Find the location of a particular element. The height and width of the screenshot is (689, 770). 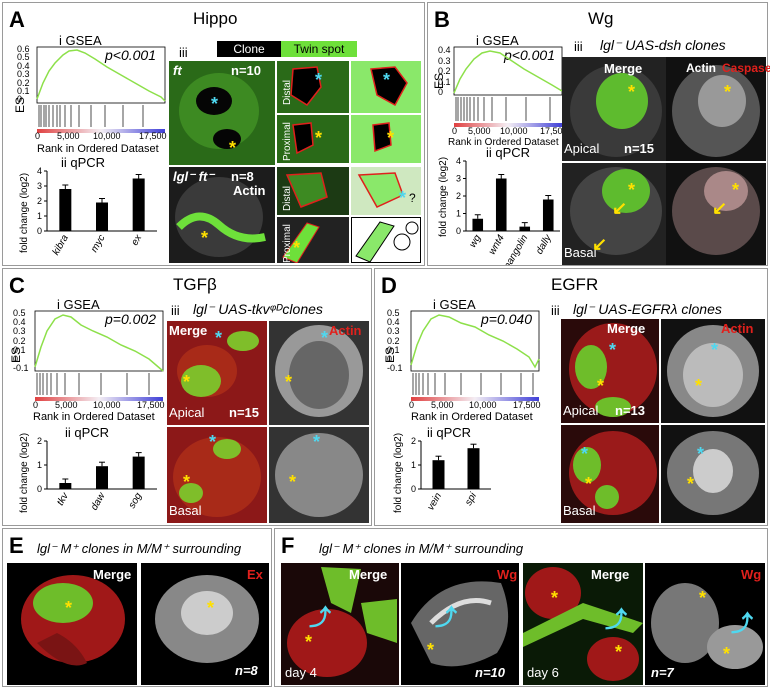

qpcr-ytick-label: 3 is located at coordinates (39, 186).